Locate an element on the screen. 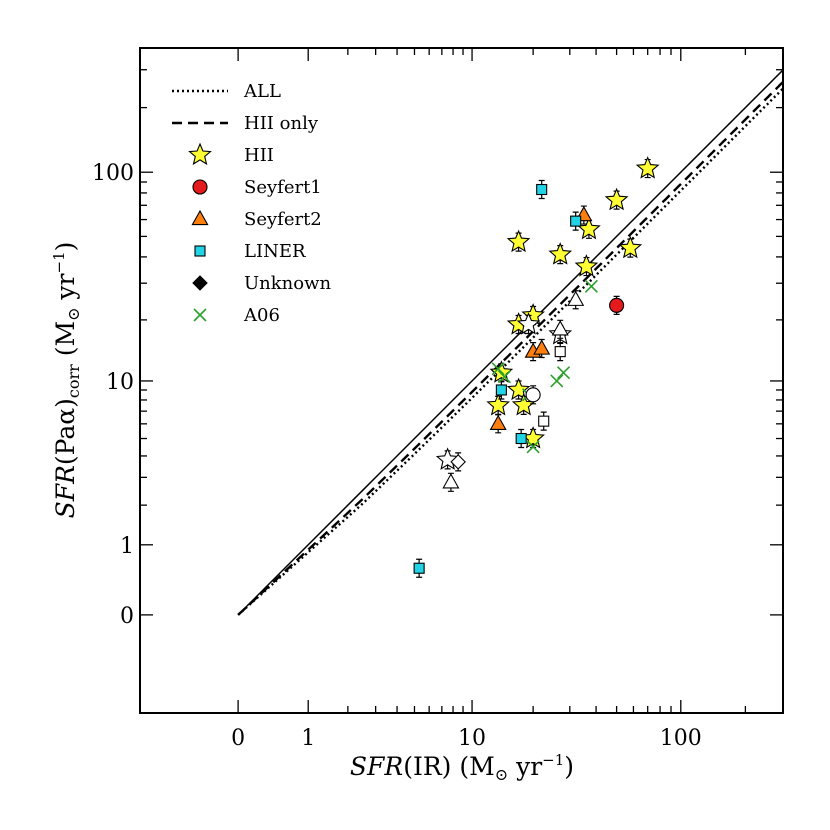 The height and width of the screenshot is (830, 830). x-tick-label: 1 is located at coordinates (308, 738).